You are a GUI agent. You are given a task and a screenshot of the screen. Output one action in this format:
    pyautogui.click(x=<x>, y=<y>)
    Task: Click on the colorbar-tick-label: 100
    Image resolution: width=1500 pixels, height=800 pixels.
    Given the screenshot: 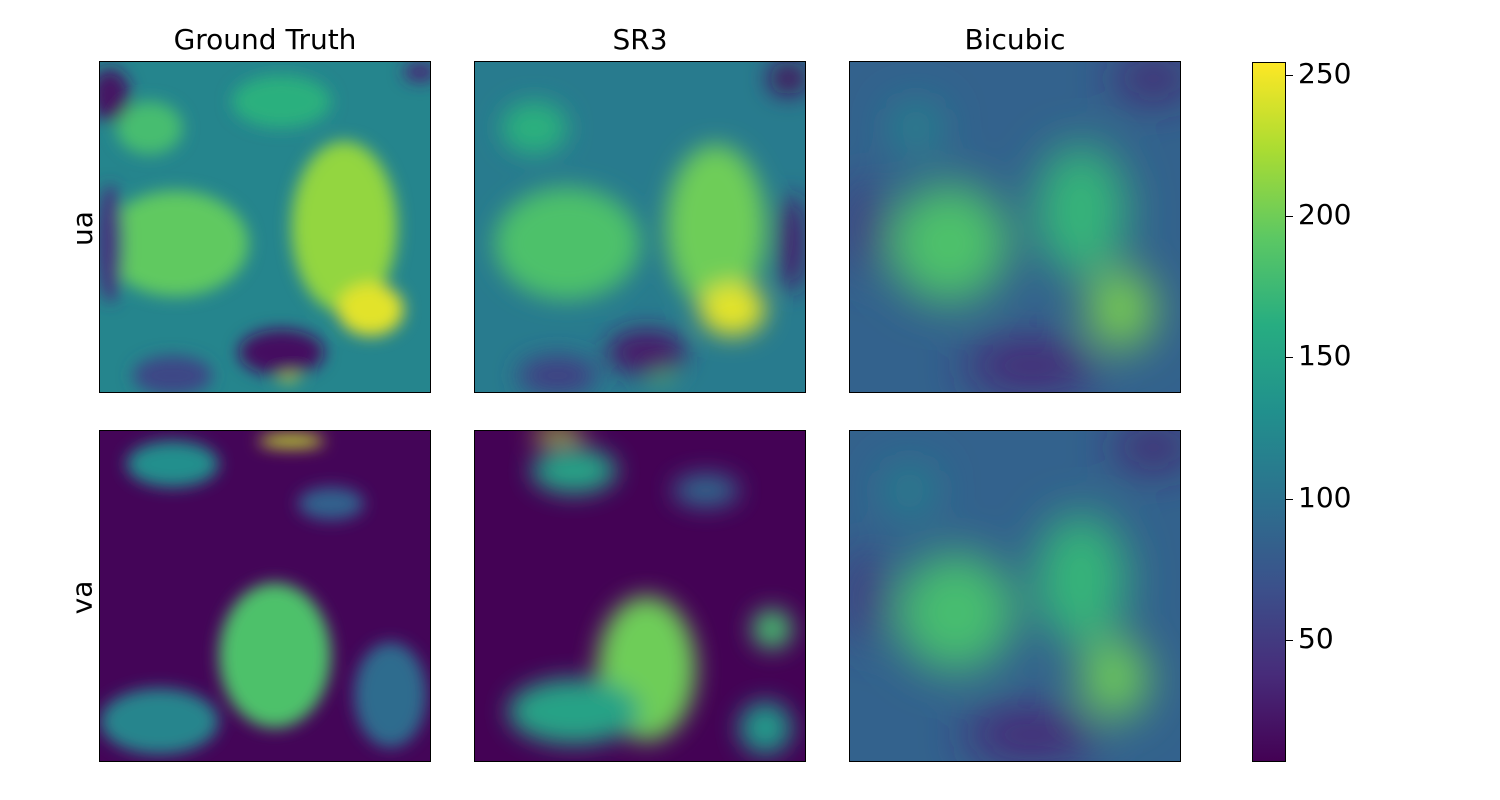 What is the action you would take?
    pyautogui.click(x=1325, y=497)
    